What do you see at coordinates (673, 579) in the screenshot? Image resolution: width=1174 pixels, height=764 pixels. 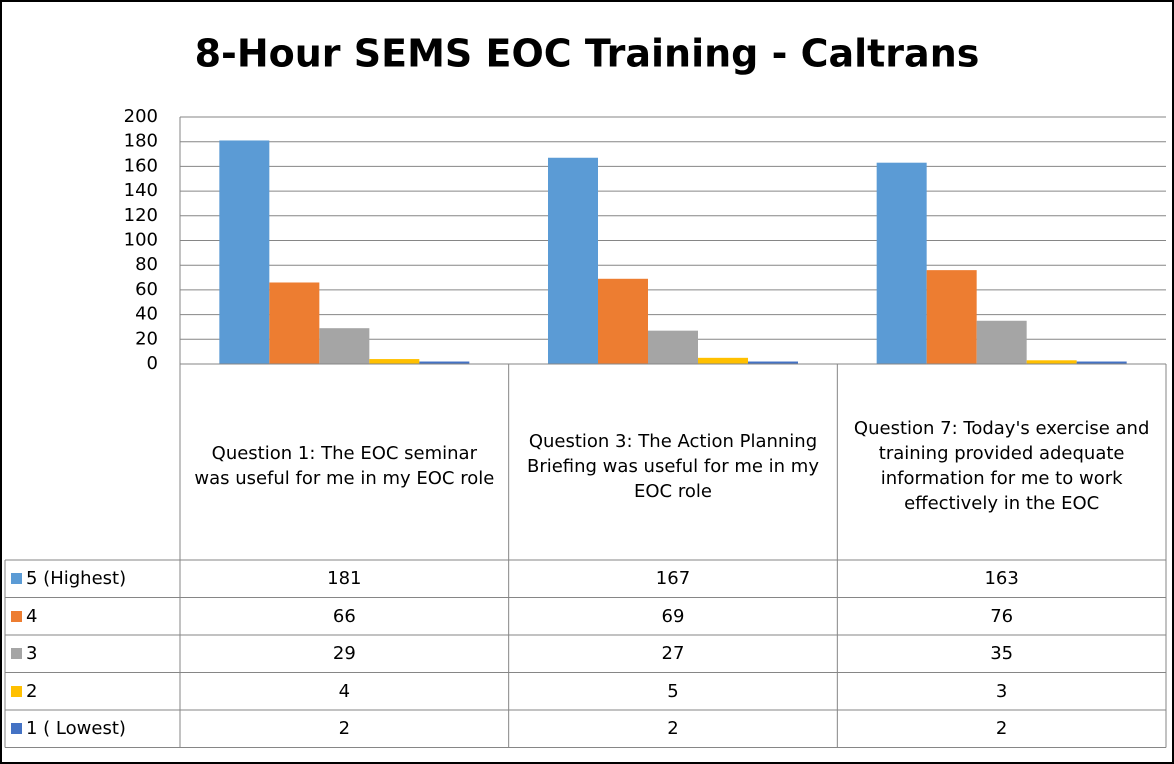 I see `table-value: 167` at bounding box center [673, 579].